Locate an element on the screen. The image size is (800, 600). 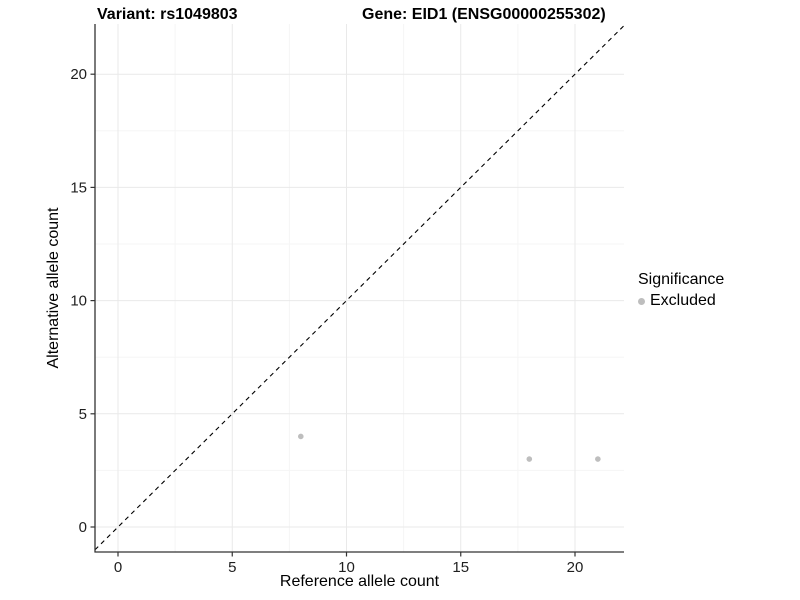
legend-item-label: Excluded is located at coordinates (683, 300).